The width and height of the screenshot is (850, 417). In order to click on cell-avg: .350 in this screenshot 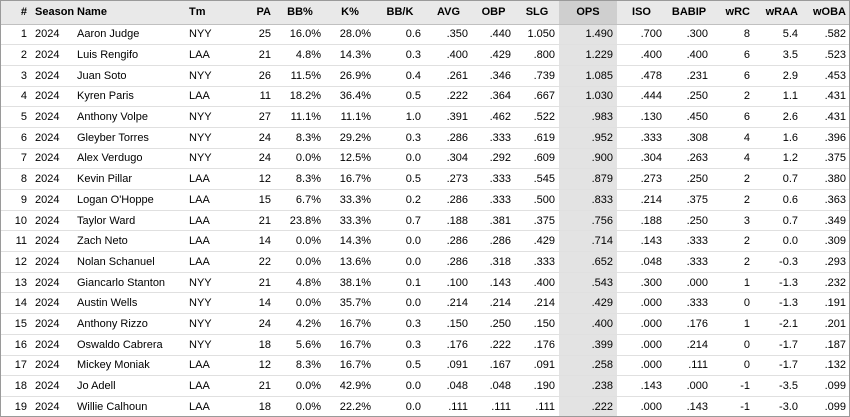, I will do `click(448, 35)`.